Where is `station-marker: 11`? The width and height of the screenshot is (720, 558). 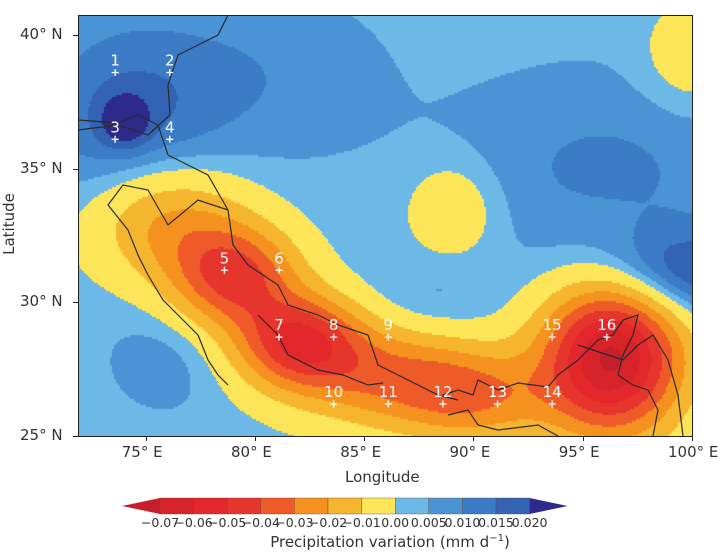
station-marker: 11 is located at coordinates (388, 395).